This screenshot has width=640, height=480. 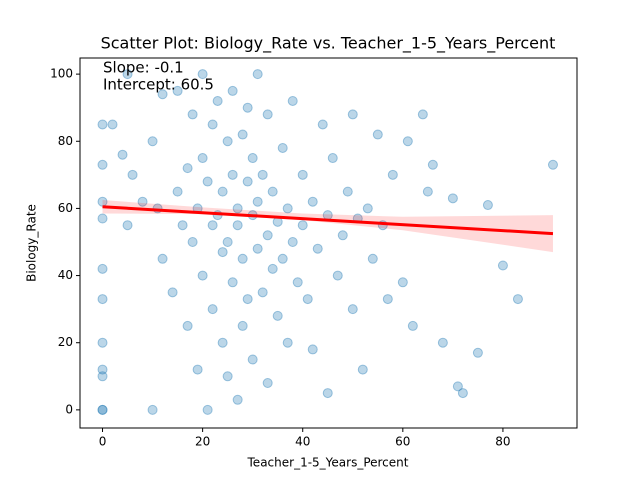 What do you see at coordinates (65, 208) in the screenshot?
I see `y-tick-label: 60` at bounding box center [65, 208].